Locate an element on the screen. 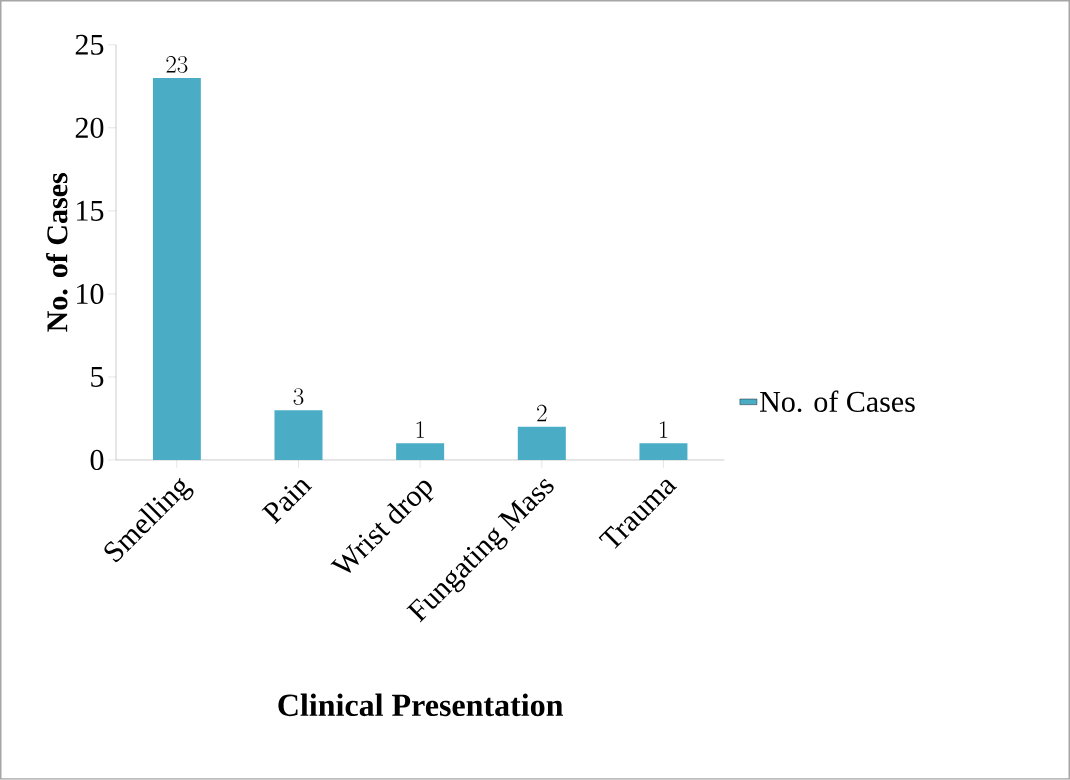 This screenshot has height=780, width=1070. y-tick-label: 15 is located at coordinates (90, 210).